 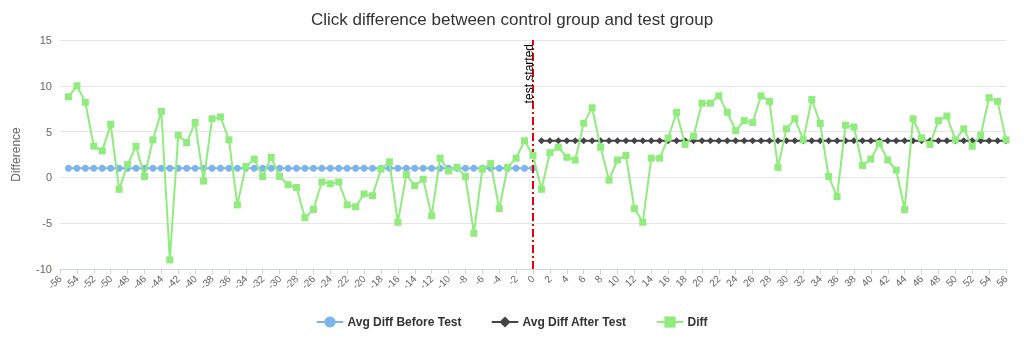 I want to click on x-tick-label: -30, so click(x=274, y=282).